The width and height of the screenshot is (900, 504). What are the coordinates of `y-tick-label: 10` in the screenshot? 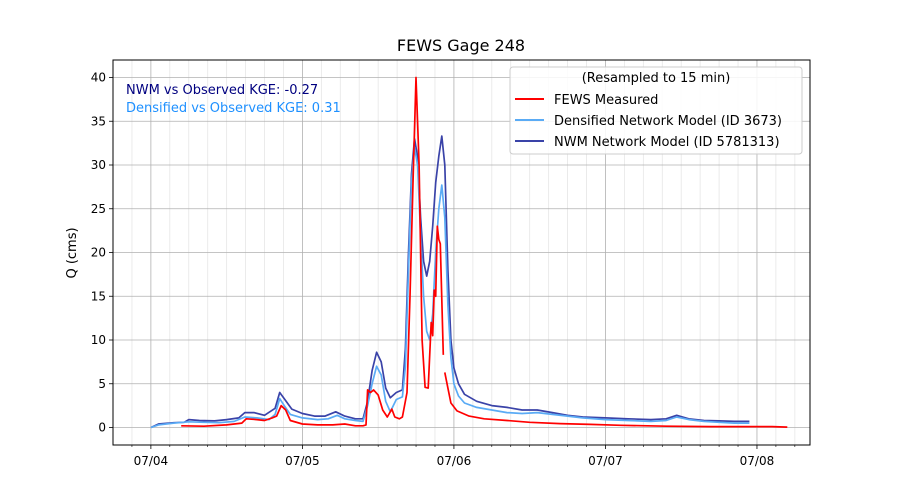 It's located at (98, 340).